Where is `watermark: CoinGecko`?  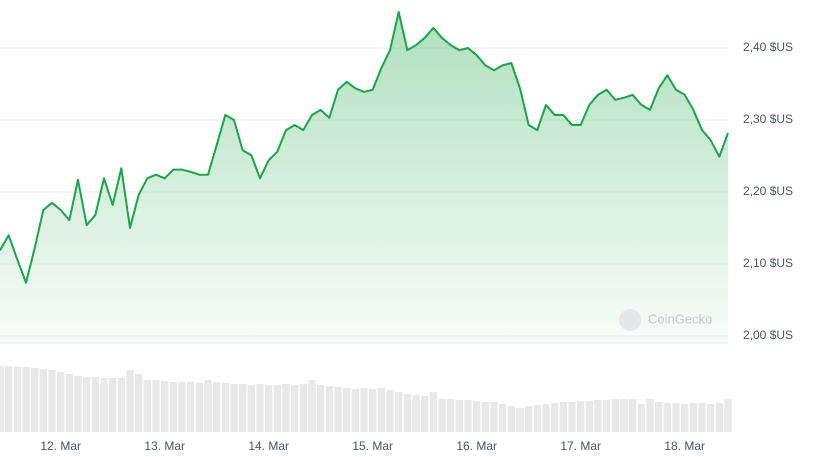 watermark: CoinGecko is located at coordinates (665, 320).